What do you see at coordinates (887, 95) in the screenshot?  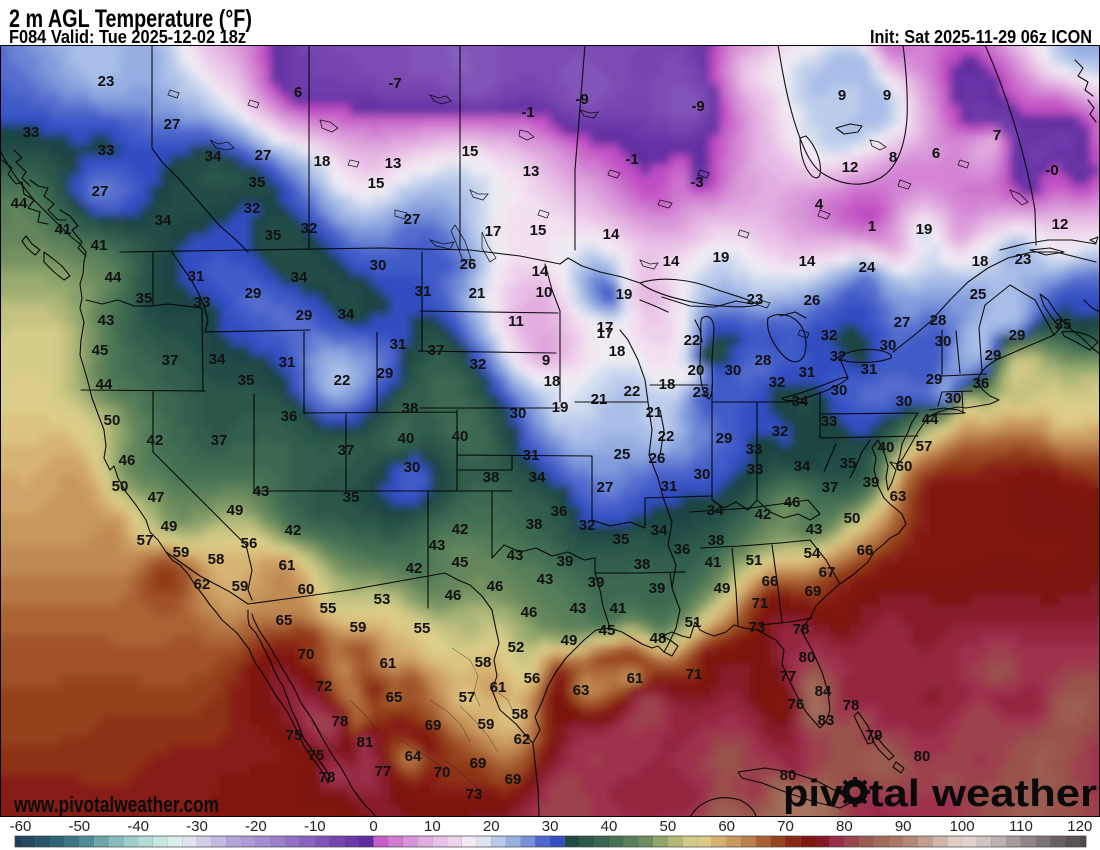 I see `svg-text: 9` at bounding box center [887, 95].